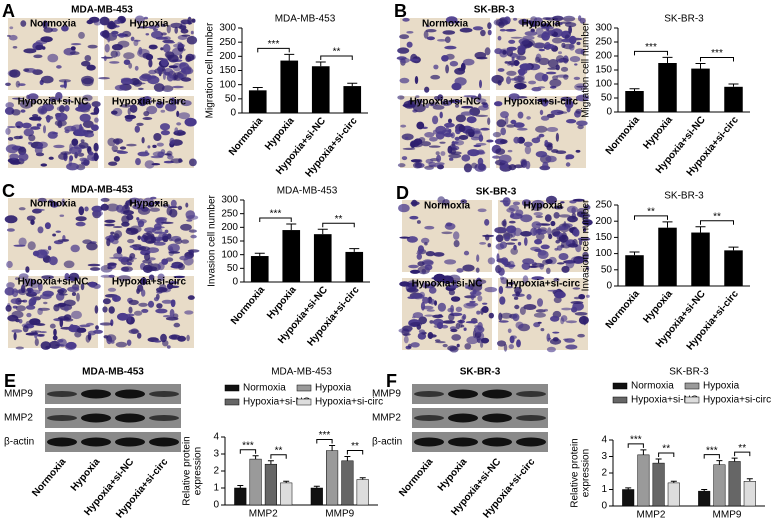 The height and width of the screenshot is (519, 778). What do you see at coordinates (274, 44) in the screenshot?
I see `significance-label: ***` at bounding box center [274, 44].